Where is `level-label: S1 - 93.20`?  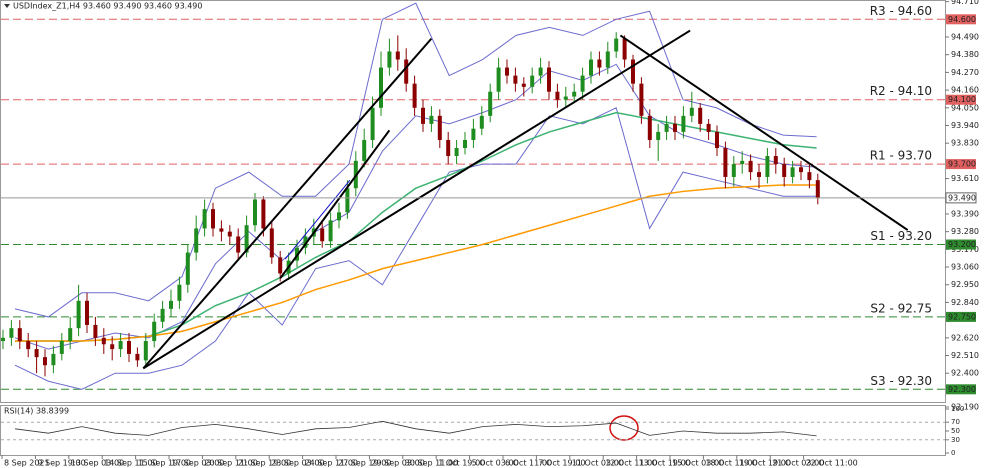 level-label: S1 - 93.20 is located at coordinates (901, 236).